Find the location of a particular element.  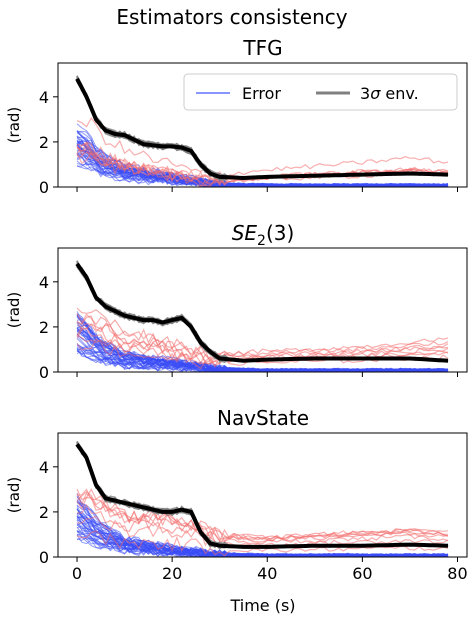

panel-2-title: SE2(3) is located at coordinates (263, 235).